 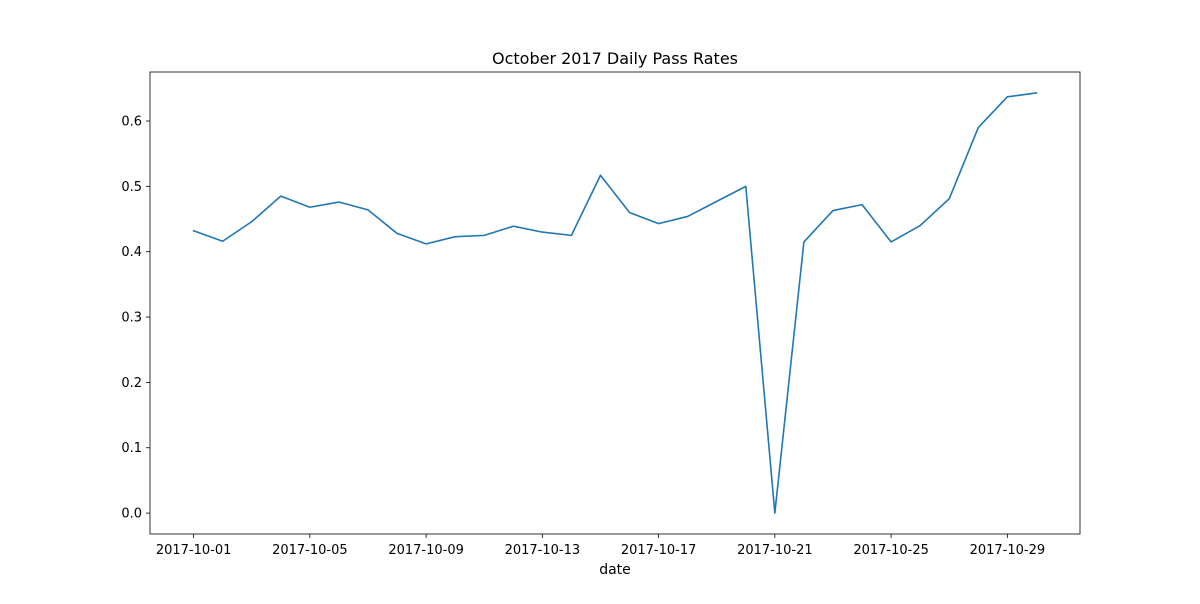 I want to click on y-tick-label: 0.3, so click(x=131, y=318).